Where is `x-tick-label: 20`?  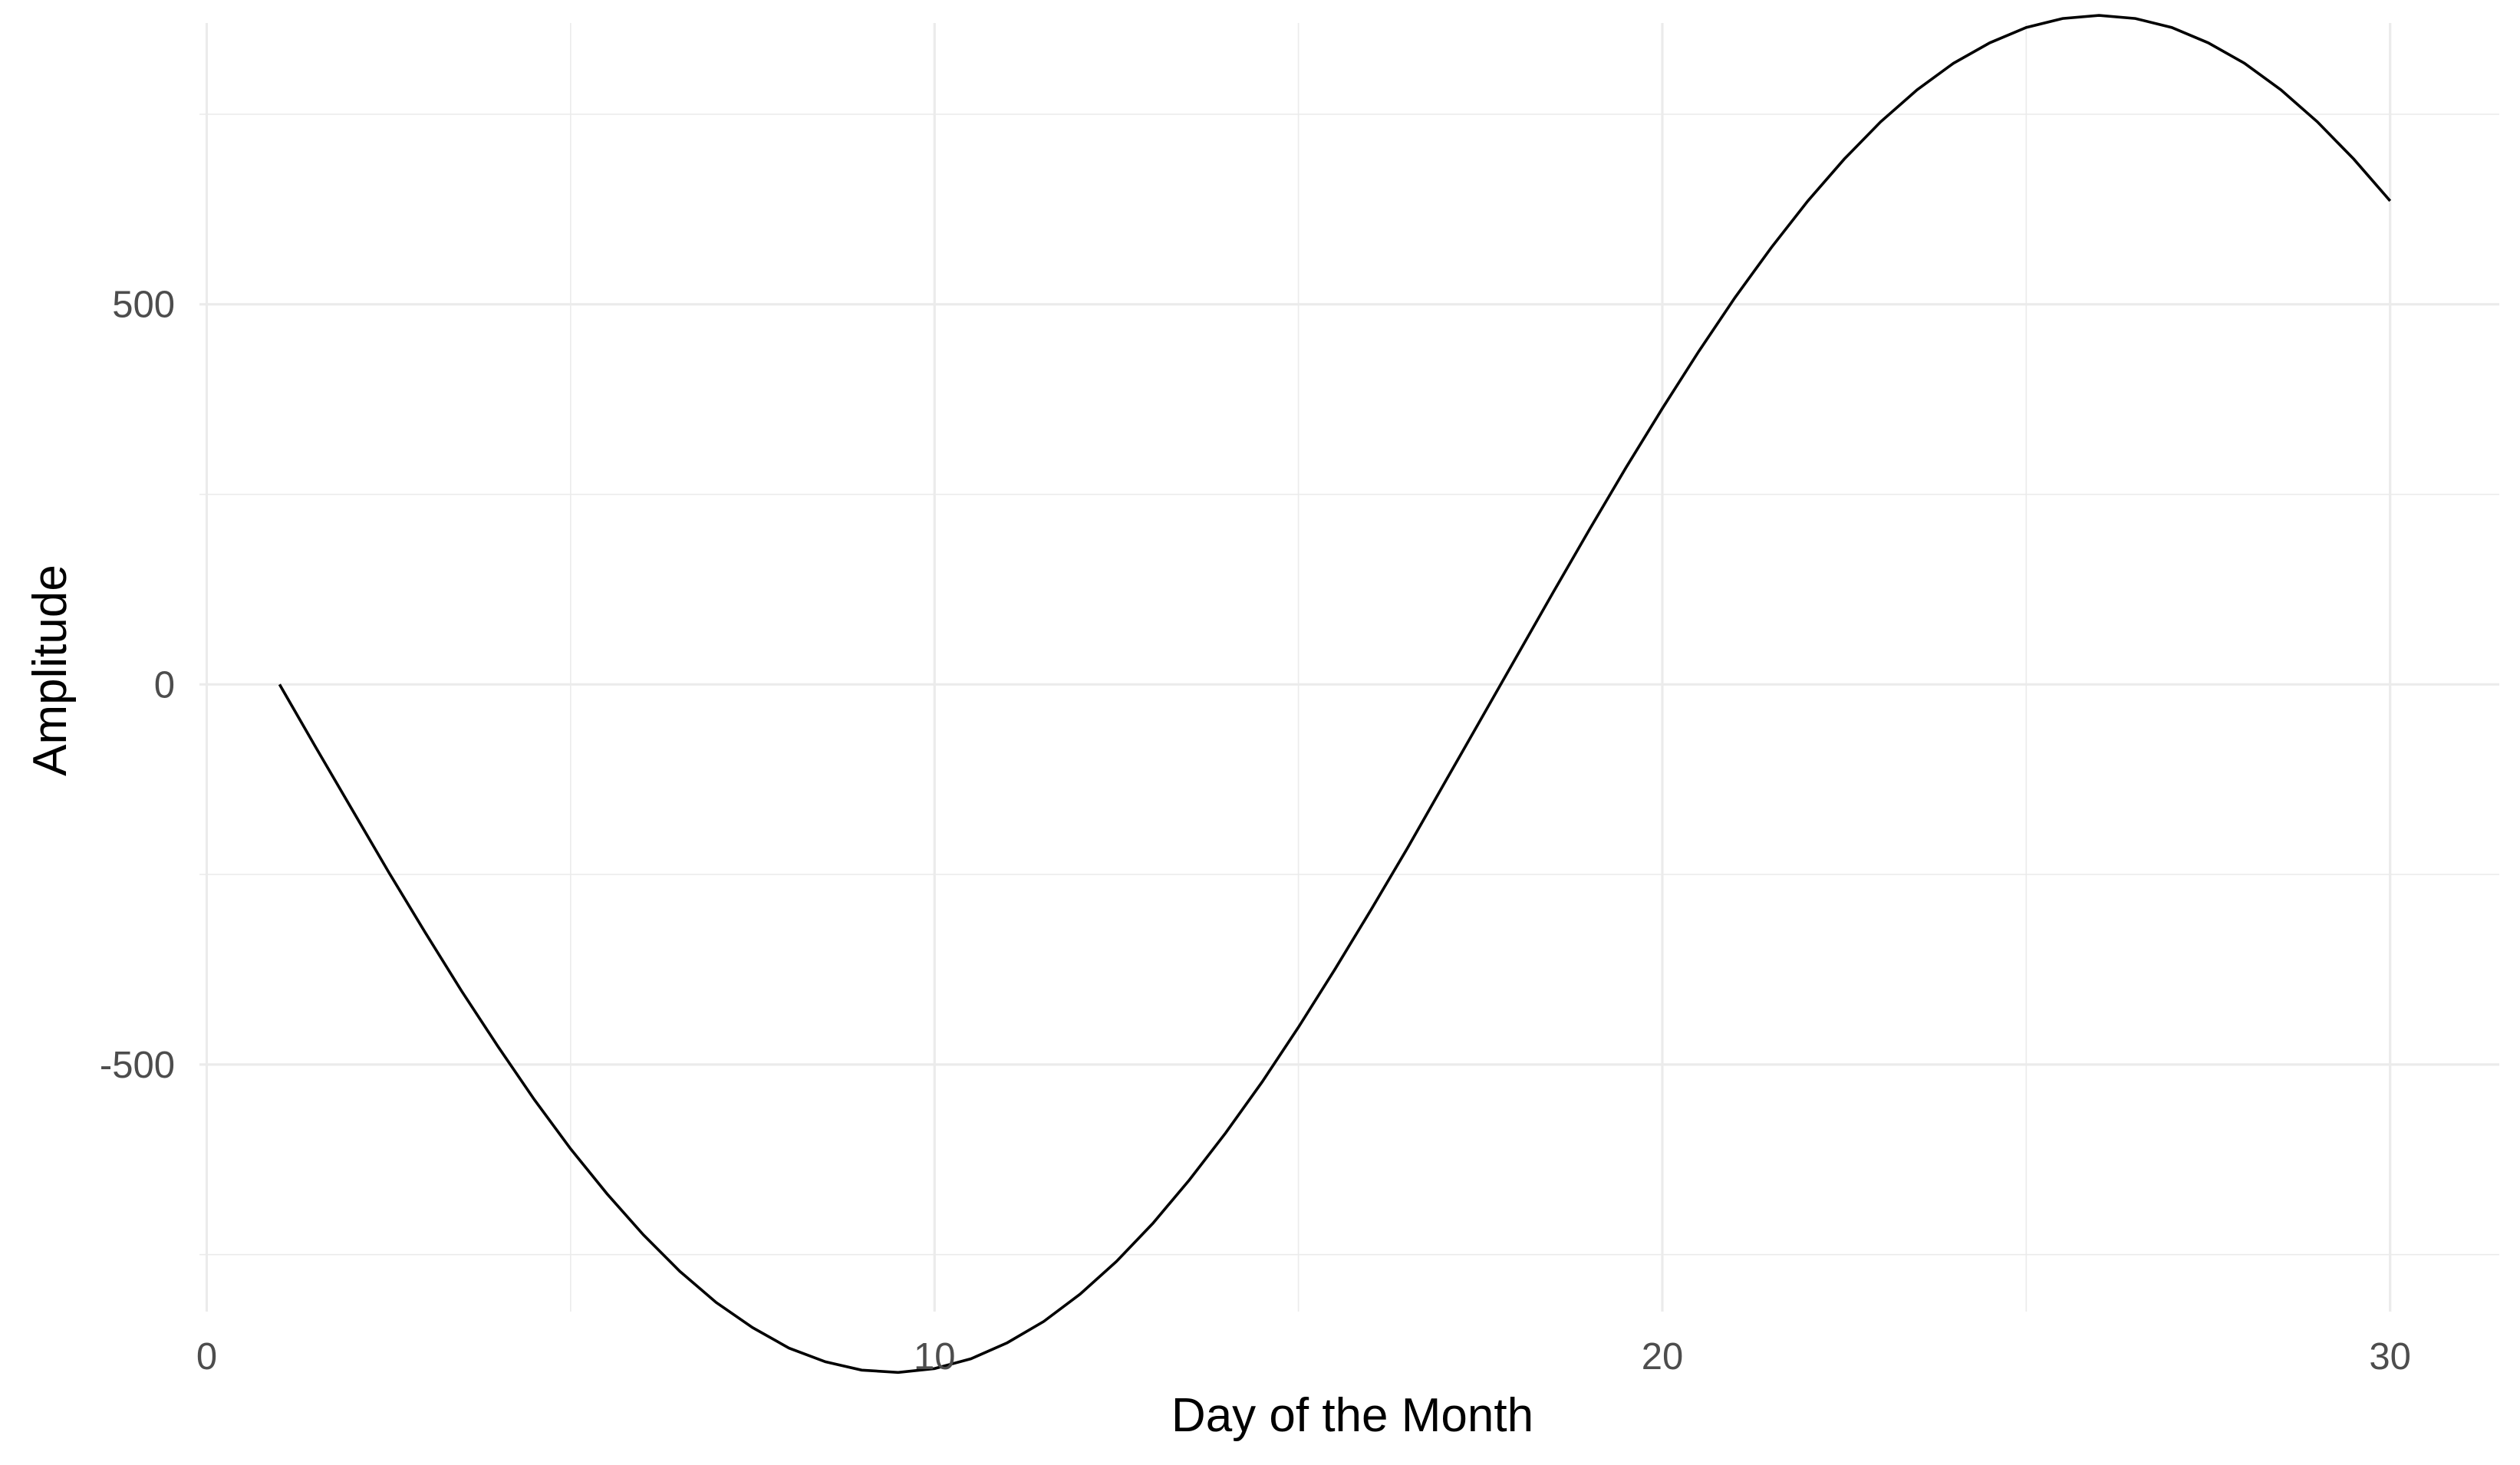 x-tick-label: 20 is located at coordinates (1663, 1357).